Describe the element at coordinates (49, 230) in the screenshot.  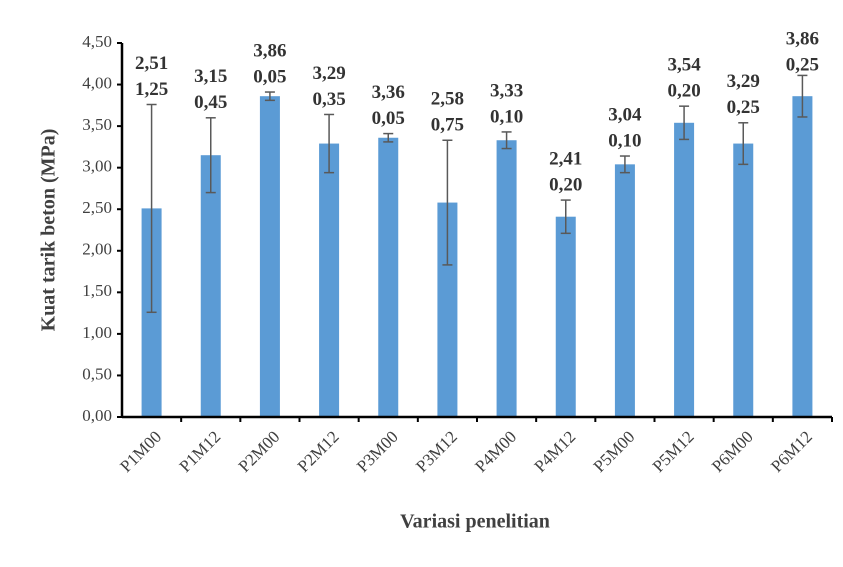
I see `y-axis-title: Kuat tarik beton (MPa)` at that location.